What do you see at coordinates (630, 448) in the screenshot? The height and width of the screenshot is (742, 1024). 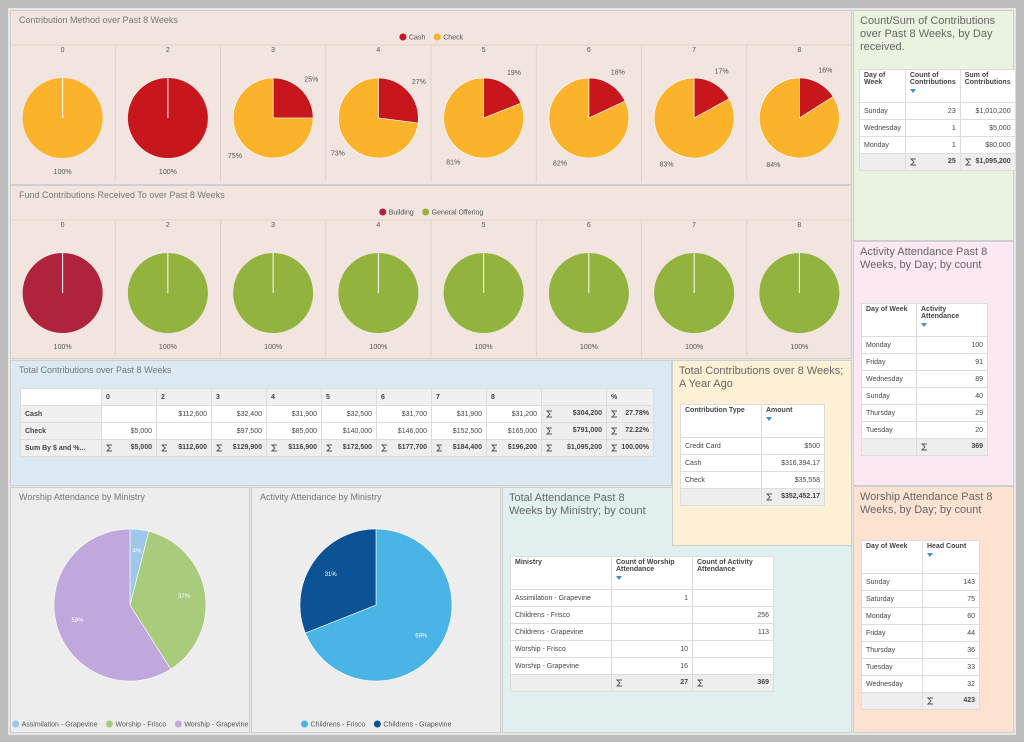 I see `total-cell: 100.00%` at bounding box center [630, 448].